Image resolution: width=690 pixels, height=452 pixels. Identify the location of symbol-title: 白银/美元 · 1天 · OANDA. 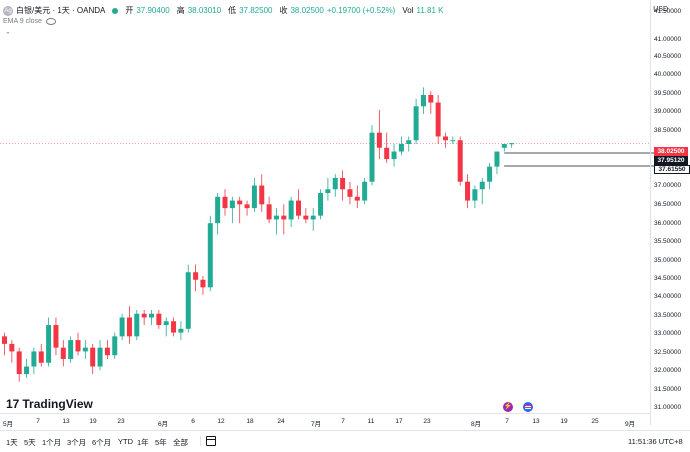
(61, 10).